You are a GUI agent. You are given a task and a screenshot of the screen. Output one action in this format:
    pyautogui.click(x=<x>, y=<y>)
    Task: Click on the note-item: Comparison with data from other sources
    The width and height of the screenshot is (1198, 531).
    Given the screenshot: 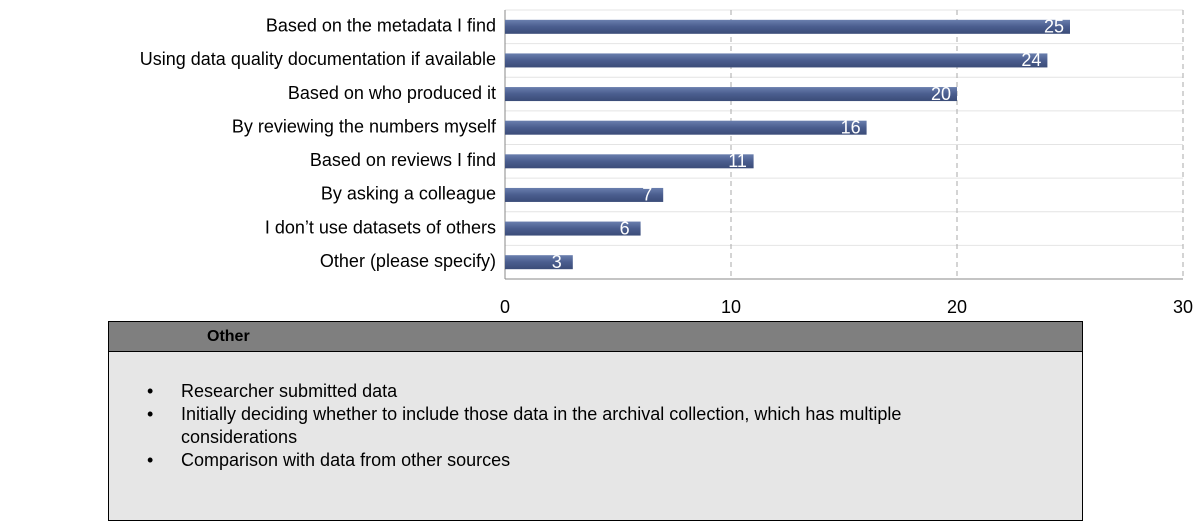 What is the action you would take?
    pyautogui.click(x=579, y=460)
    